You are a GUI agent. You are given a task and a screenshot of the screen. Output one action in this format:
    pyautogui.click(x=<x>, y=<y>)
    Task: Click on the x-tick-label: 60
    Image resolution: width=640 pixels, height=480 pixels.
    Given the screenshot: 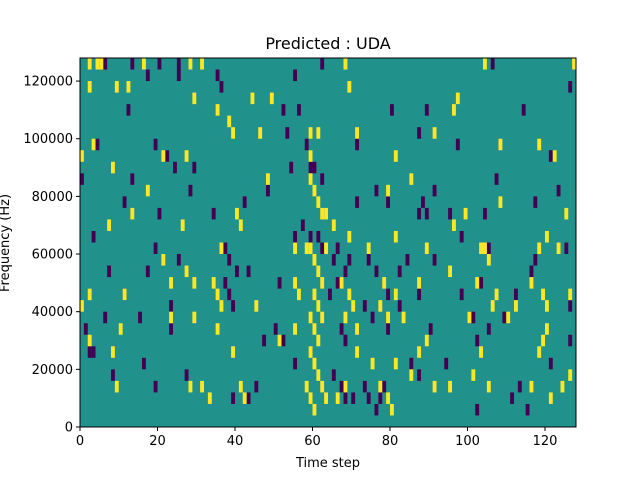 What is the action you would take?
    pyautogui.click(x=312, y=441)
    